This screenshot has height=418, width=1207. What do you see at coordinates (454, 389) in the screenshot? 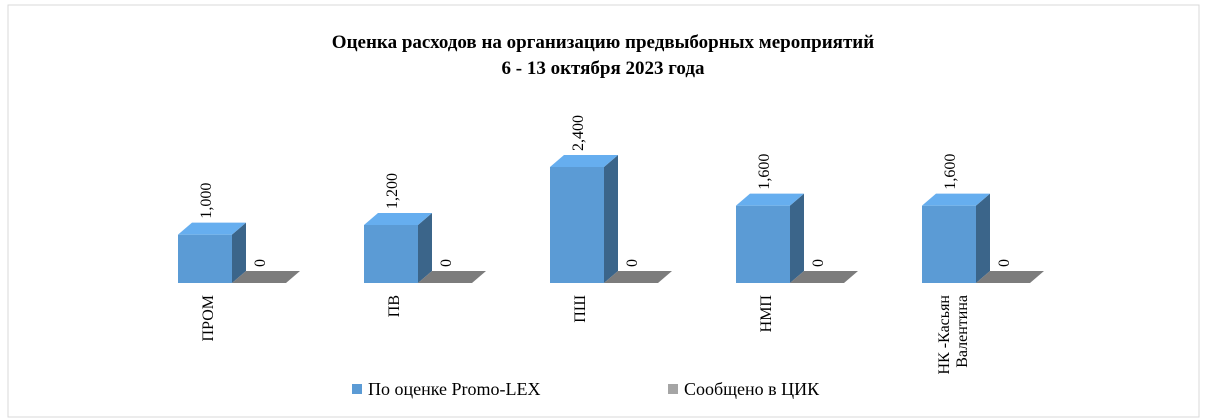
I see `legend-label: По оценке Promo-LEX` at bounding box center [454, 389].